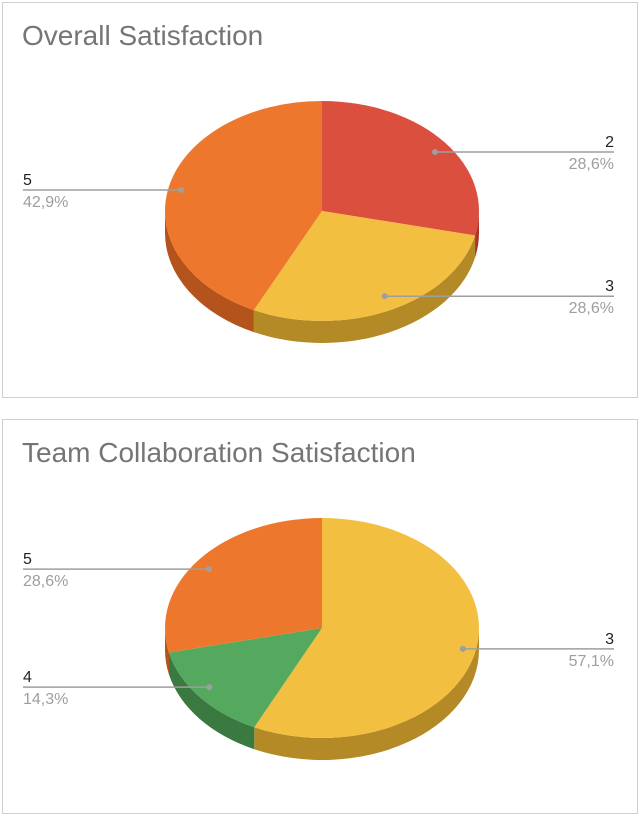  What do you see at coordinates (45, 581) in the screenshot?
I see `slice-percent-5: 28,6%` at bounding box center [45, 581].